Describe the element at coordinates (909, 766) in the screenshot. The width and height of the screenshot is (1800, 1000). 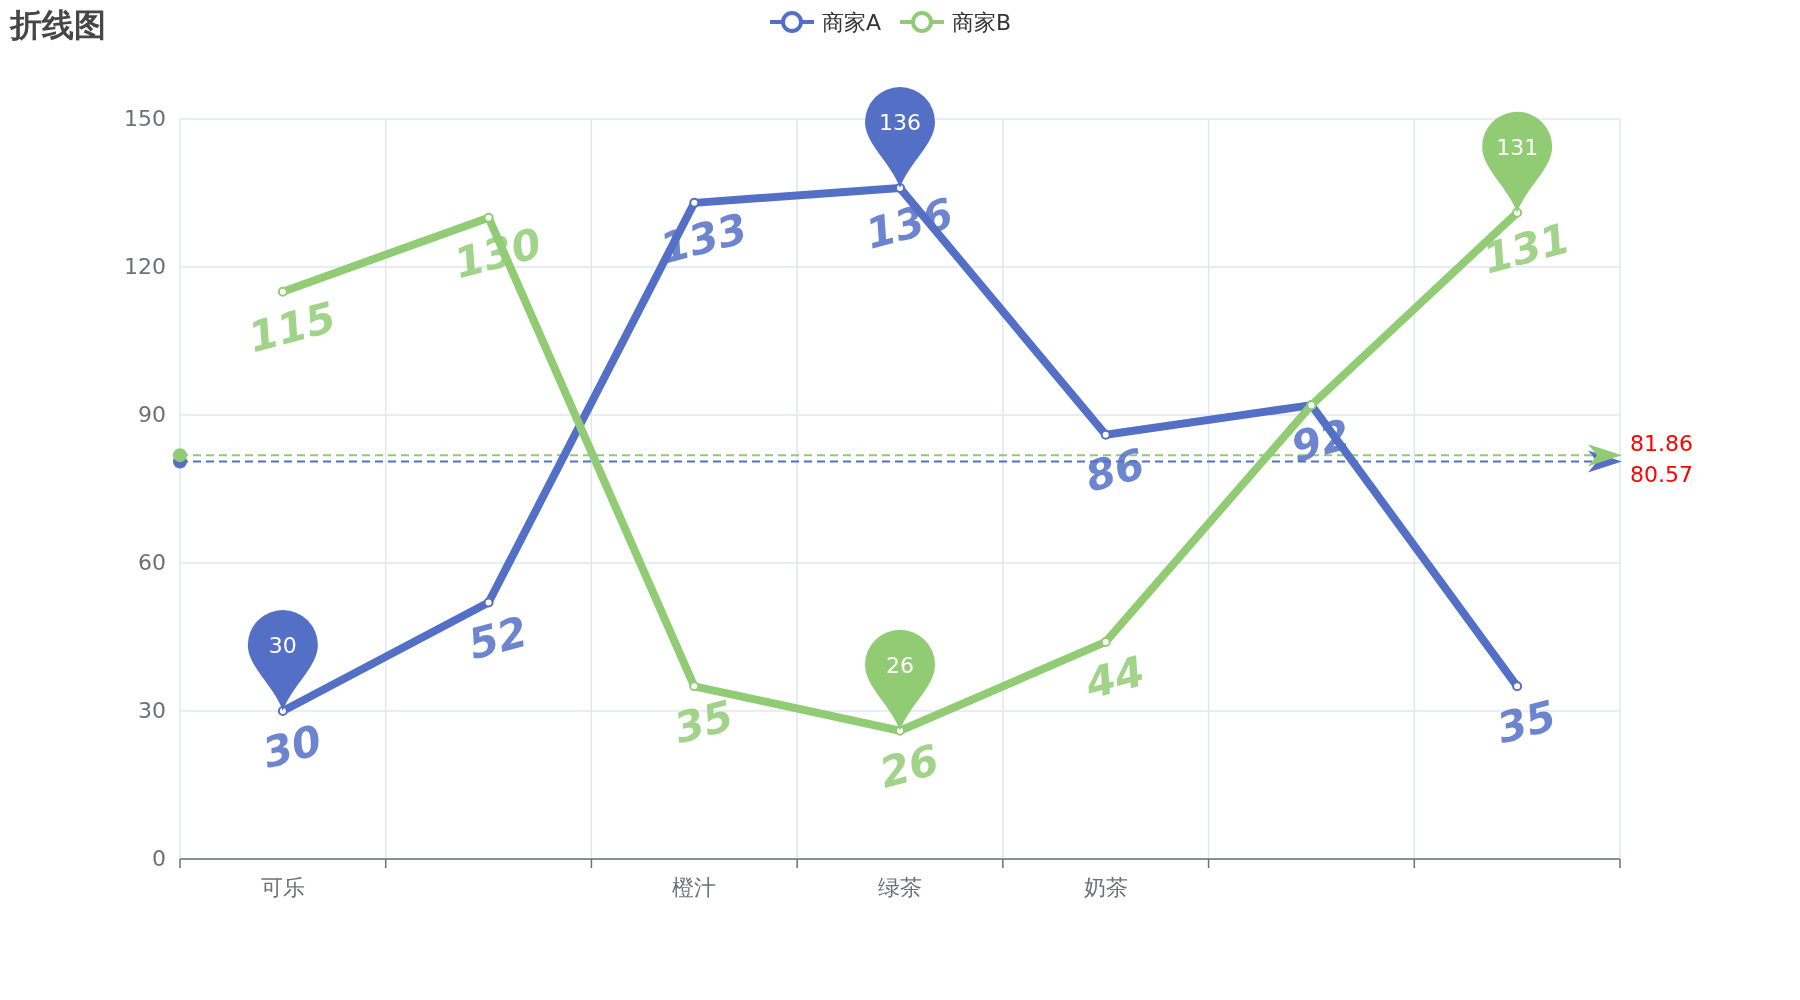
I see `data-label: 26` at that location.